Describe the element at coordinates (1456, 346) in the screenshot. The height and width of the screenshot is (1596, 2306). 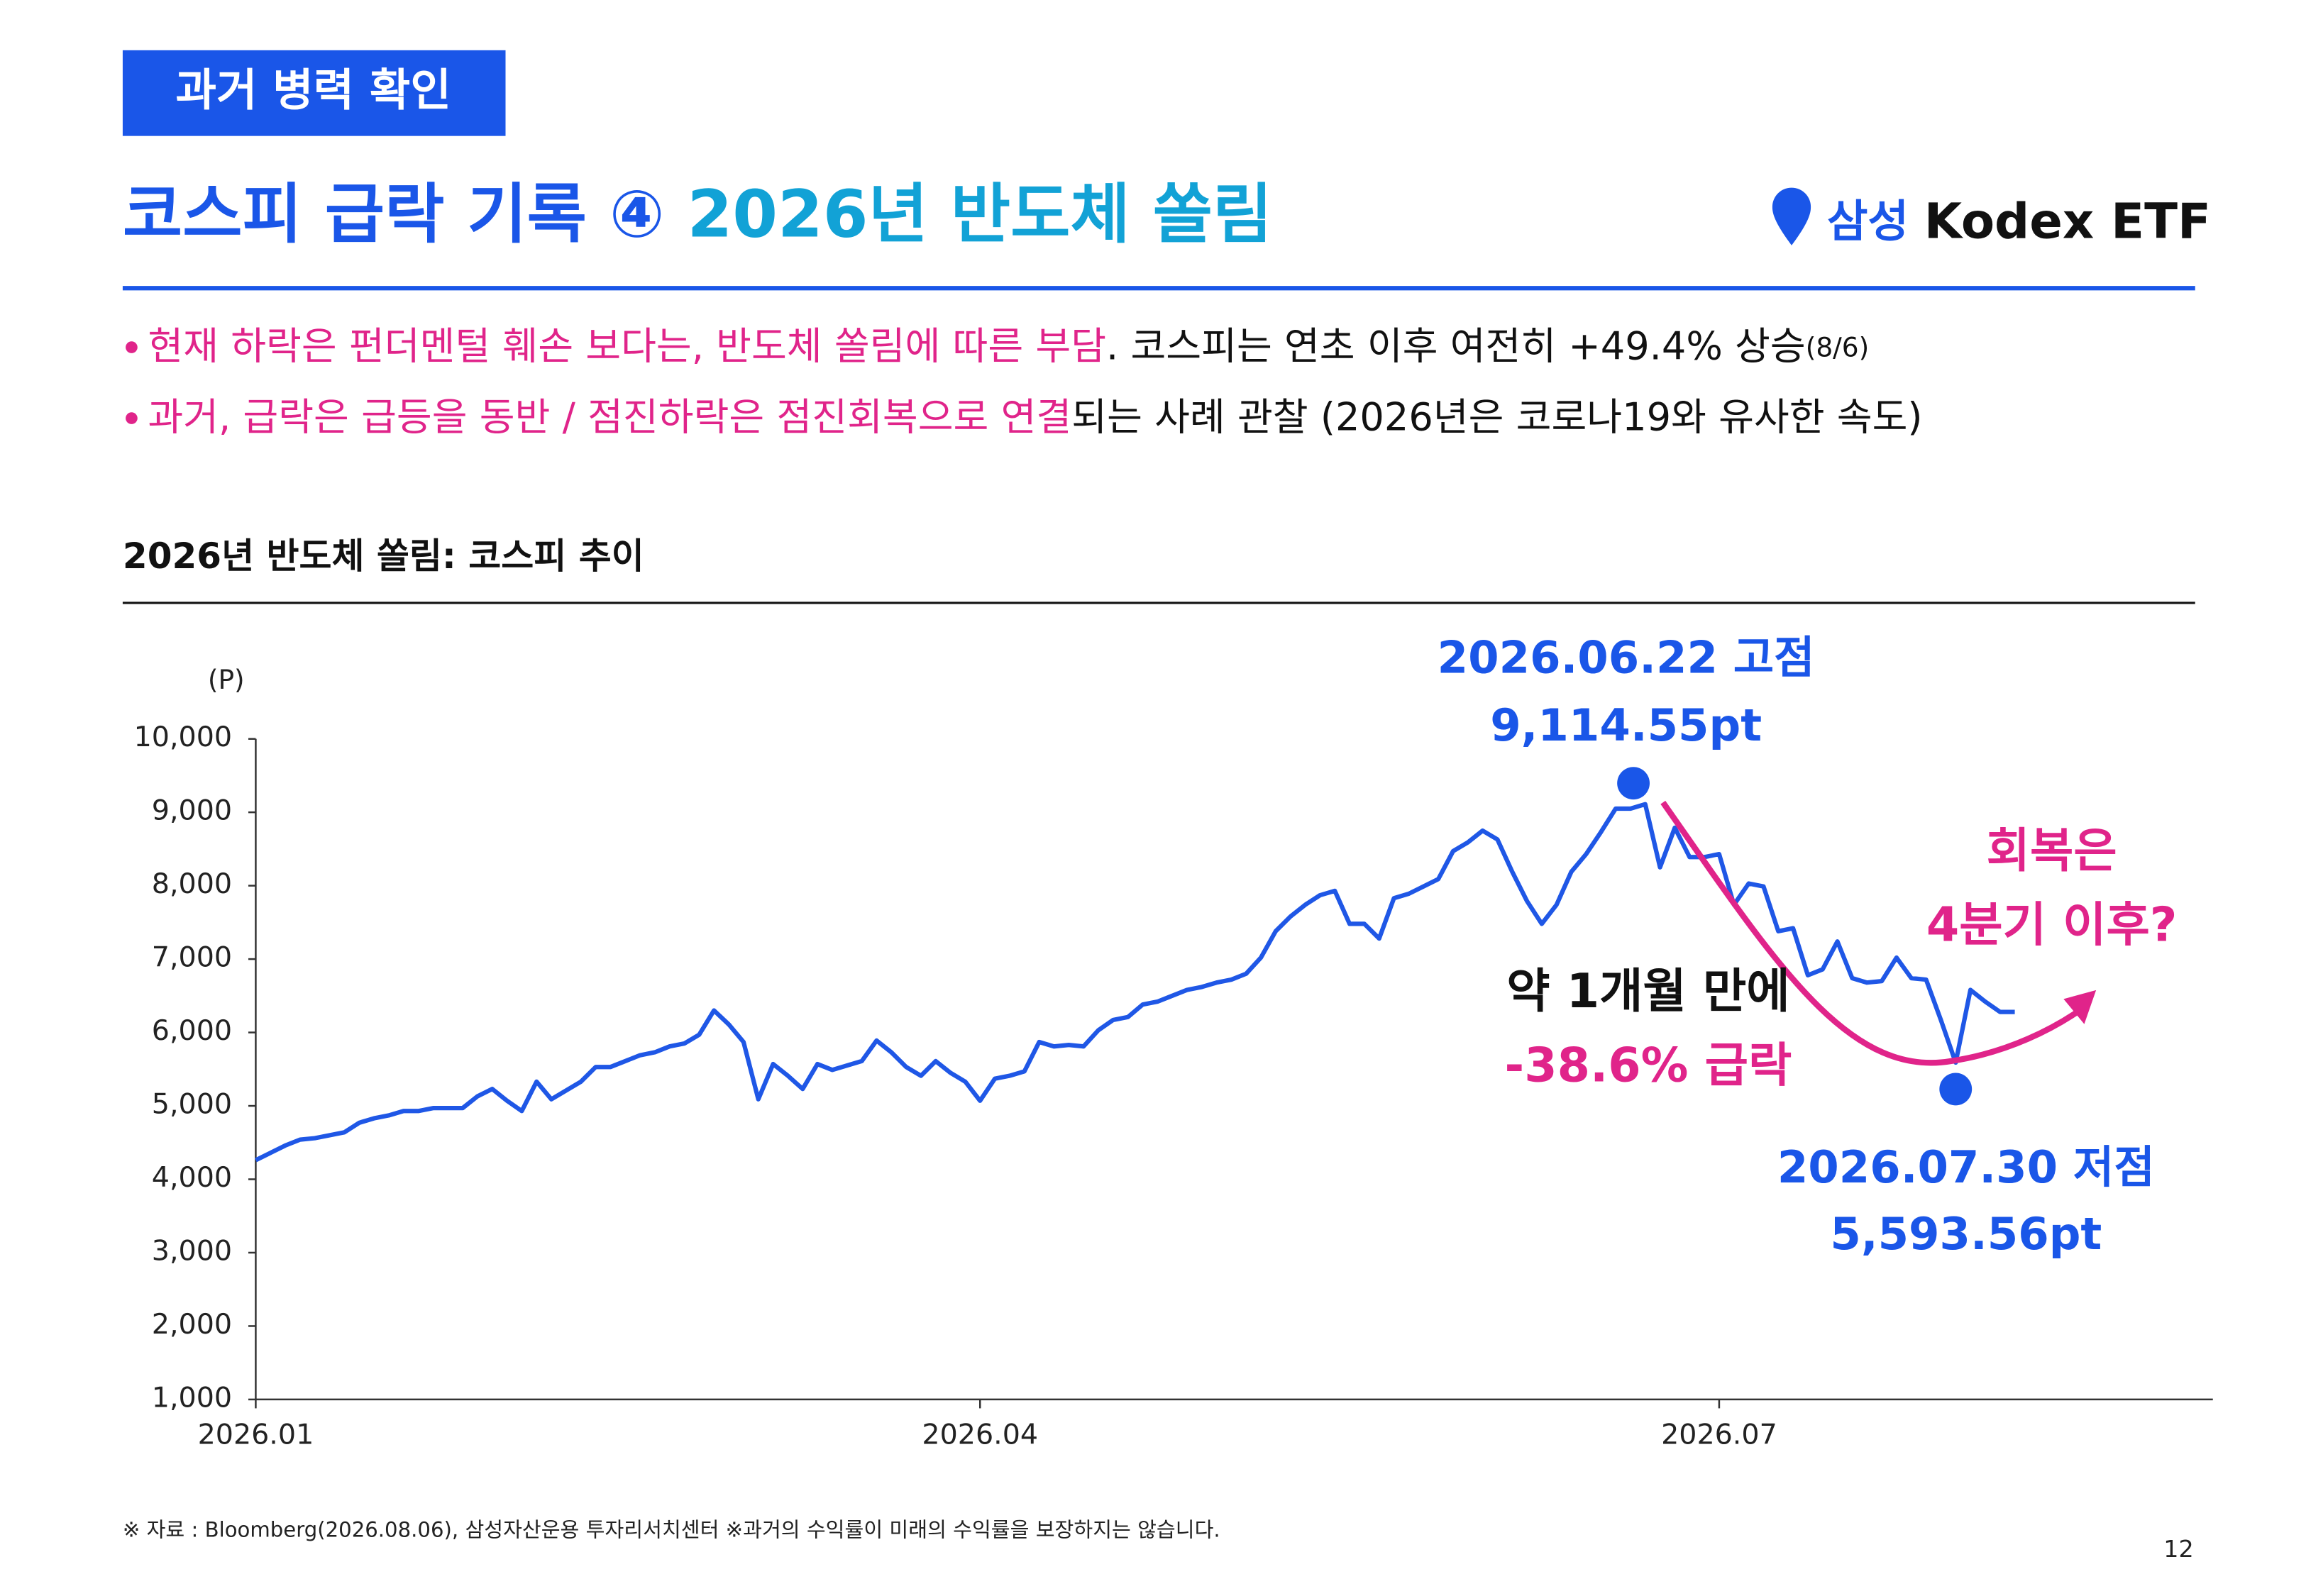
I see `bullet-text: . 코스피는 연초 이후 여전히 +49.4% 상승` at that location.